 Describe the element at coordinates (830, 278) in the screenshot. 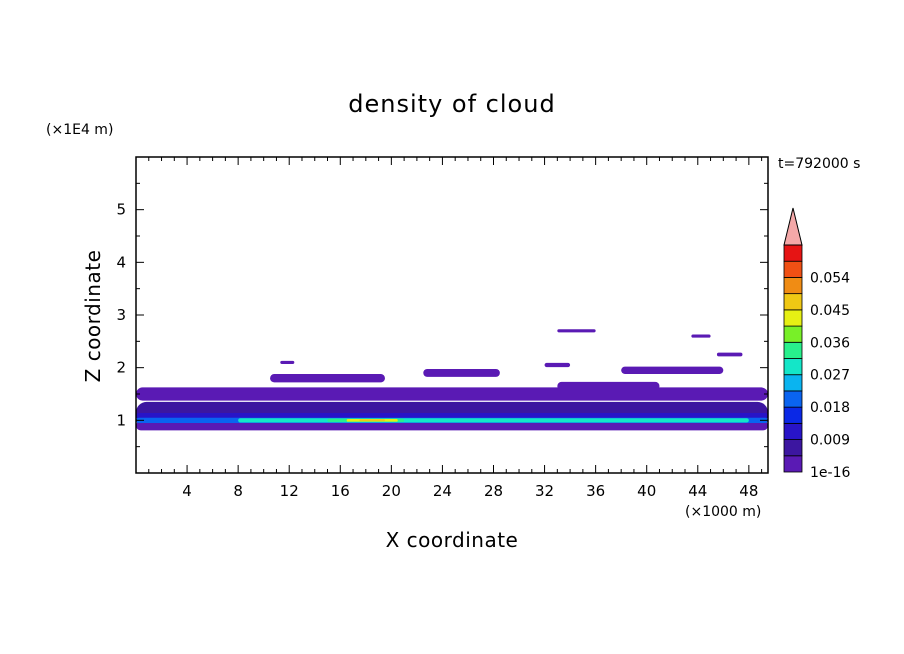

I see `colorbar-label: 0.054` at that location.